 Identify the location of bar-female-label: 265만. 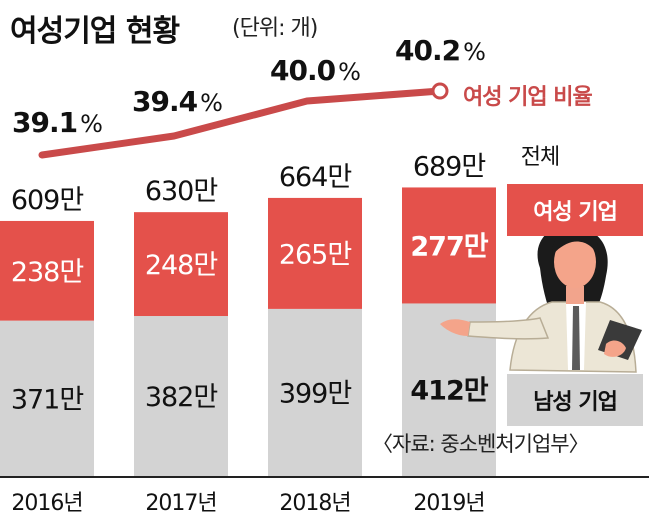
(315, 254).